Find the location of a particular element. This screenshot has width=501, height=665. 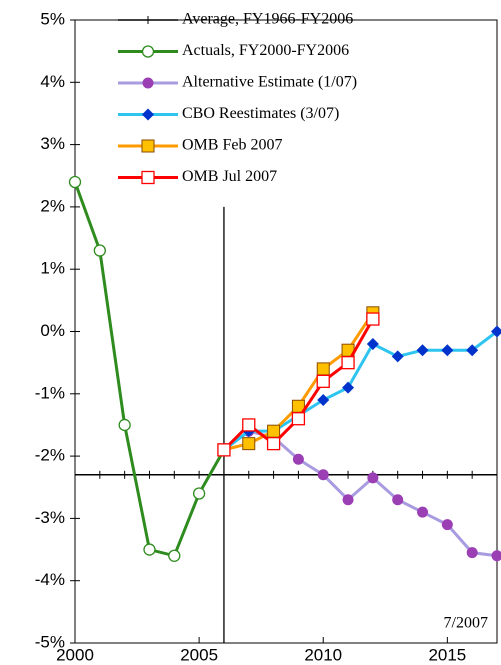

y-tick-label: 5% is located at coordinates (52, 18).